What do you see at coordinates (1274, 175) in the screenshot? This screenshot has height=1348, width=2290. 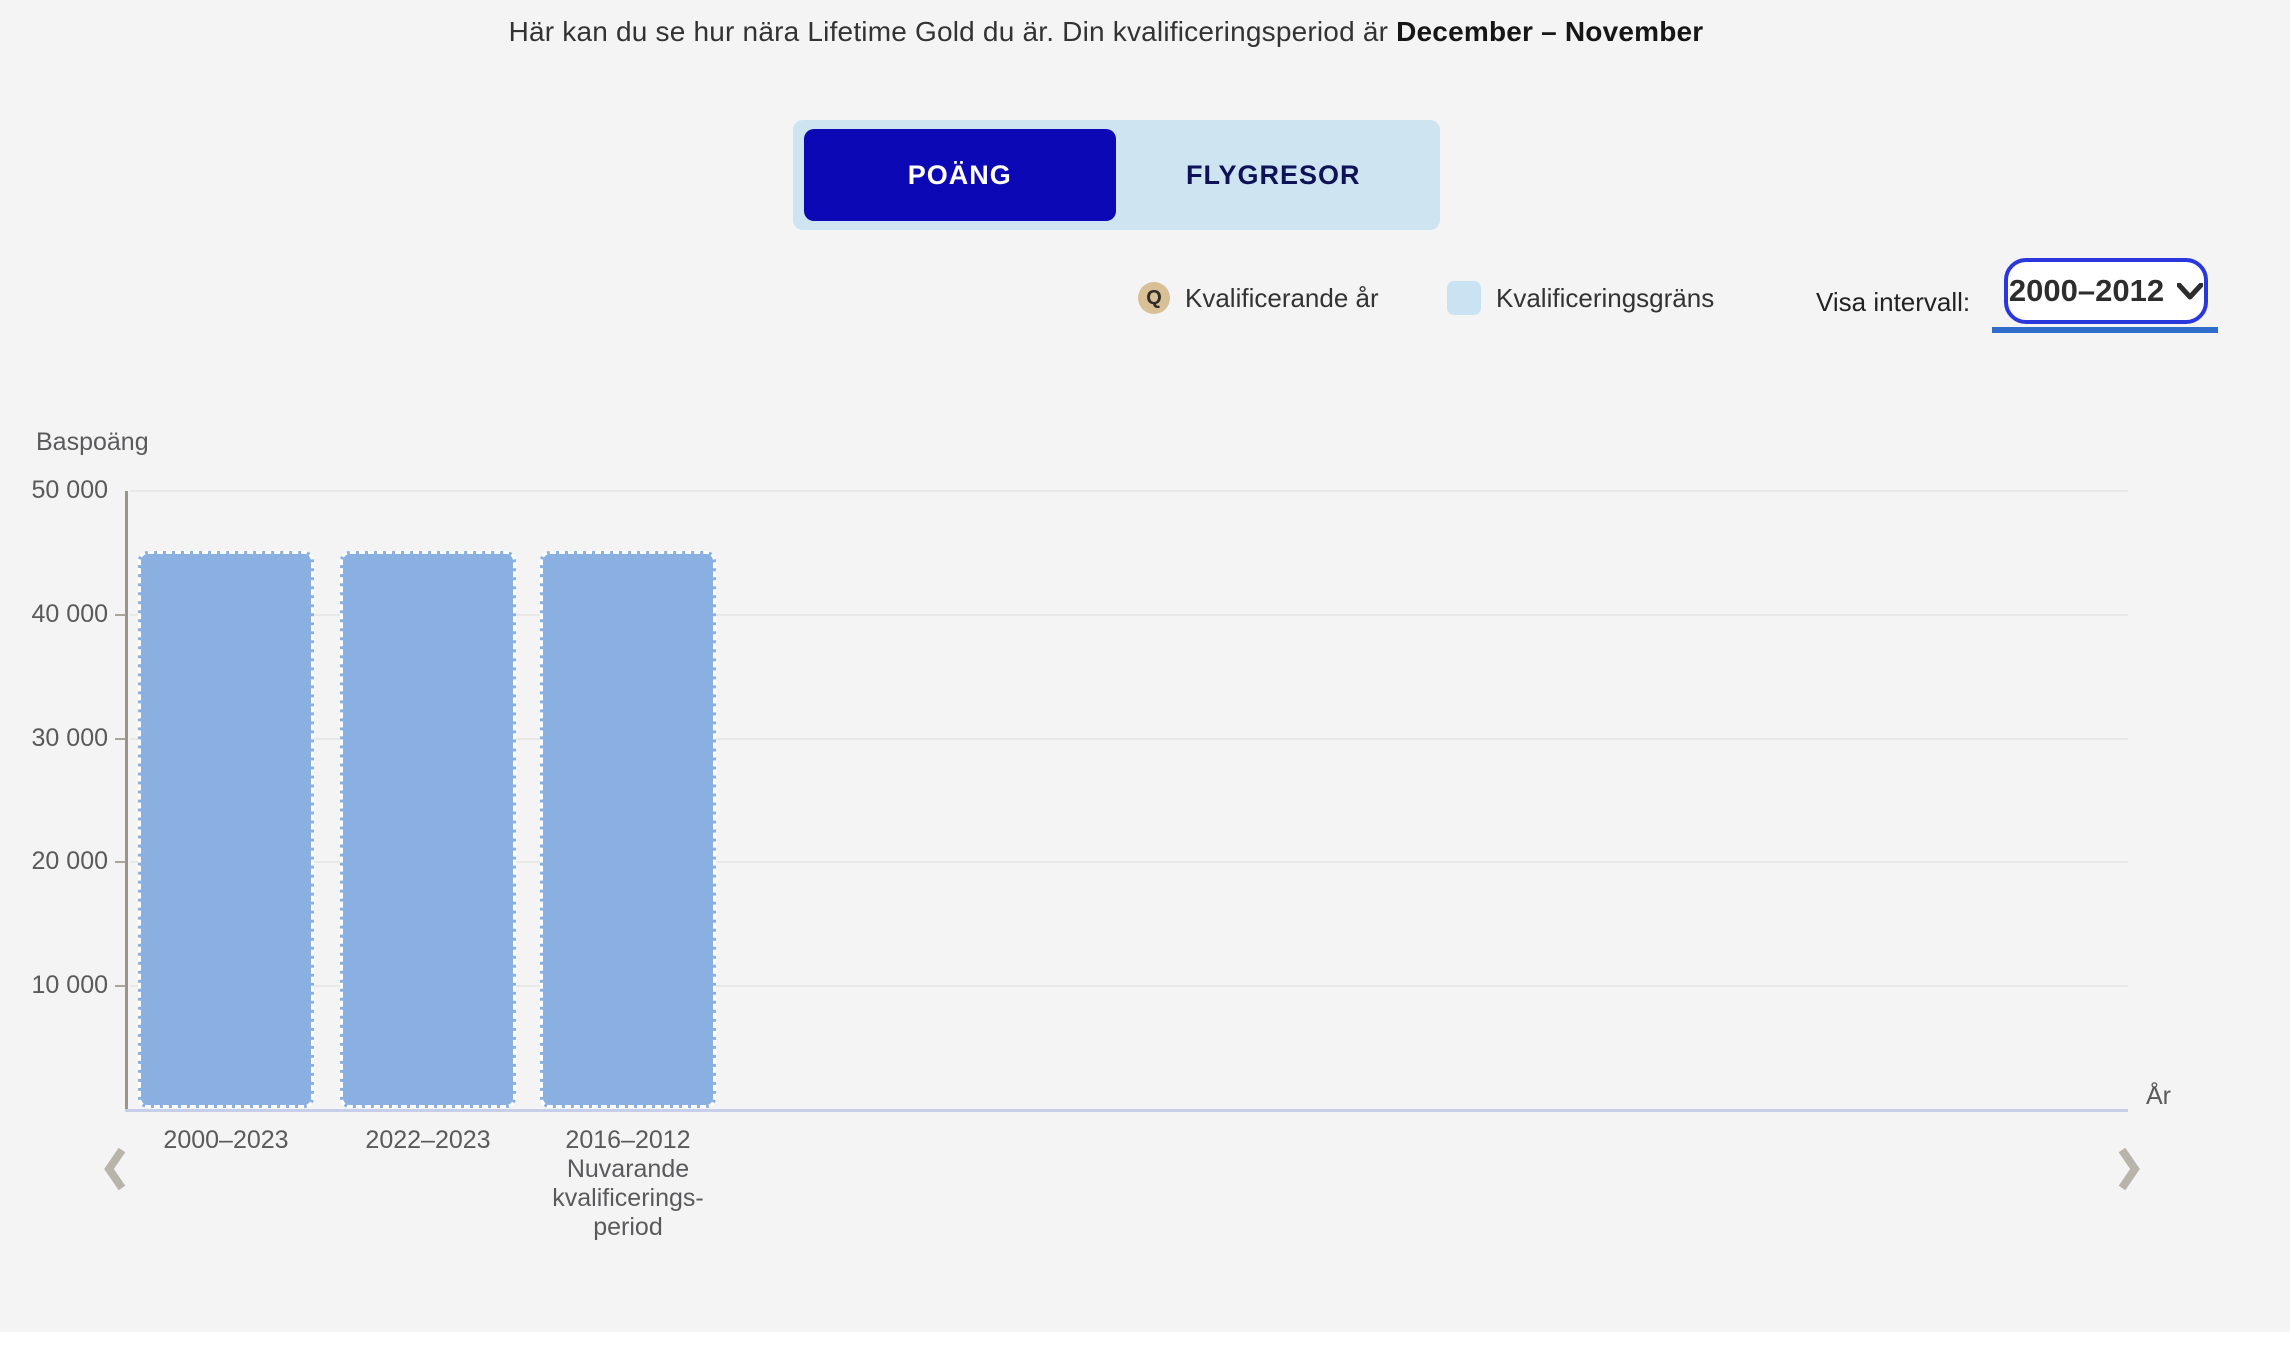 I see `tab-flygresor: FLYGRESOR` at bounding box center [1274, 175].